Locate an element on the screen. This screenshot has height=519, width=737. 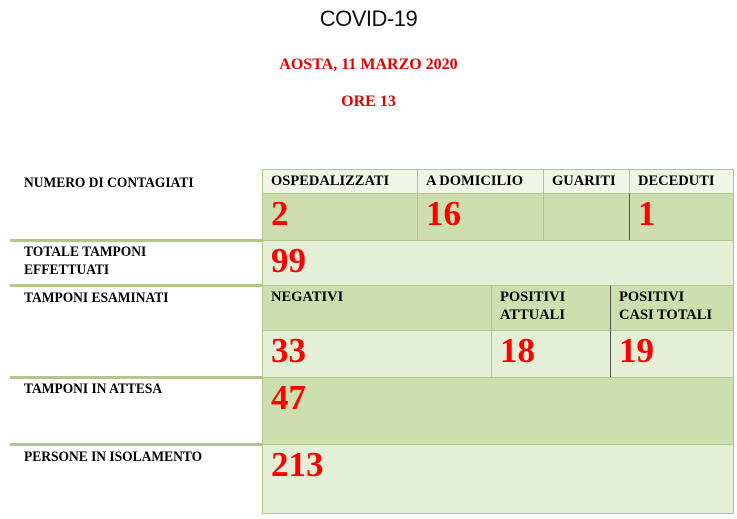
header-ospedalizzati: OSPEDALIZZATI is located at coordinates (340, 181).